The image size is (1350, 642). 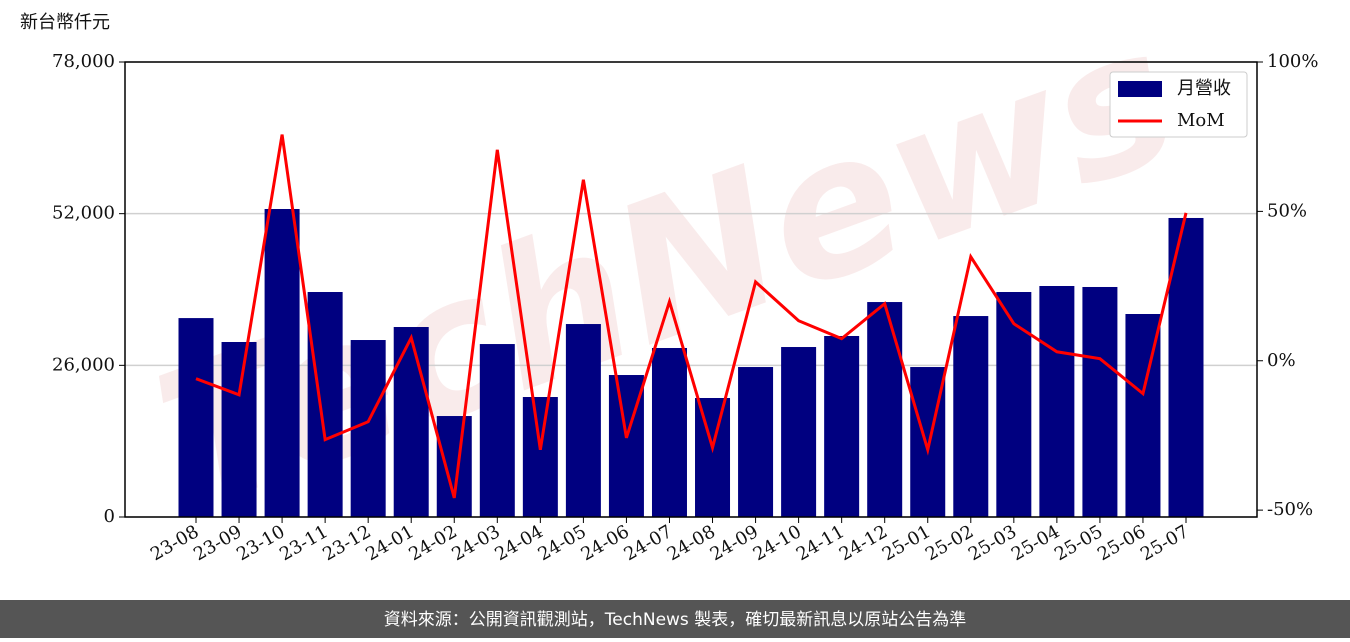 I want to click on source-note: 資料來源：公開資訊觀測站，TechNews 製表，確切最新訊息以原站公告為準, so click(x=675, y=620).